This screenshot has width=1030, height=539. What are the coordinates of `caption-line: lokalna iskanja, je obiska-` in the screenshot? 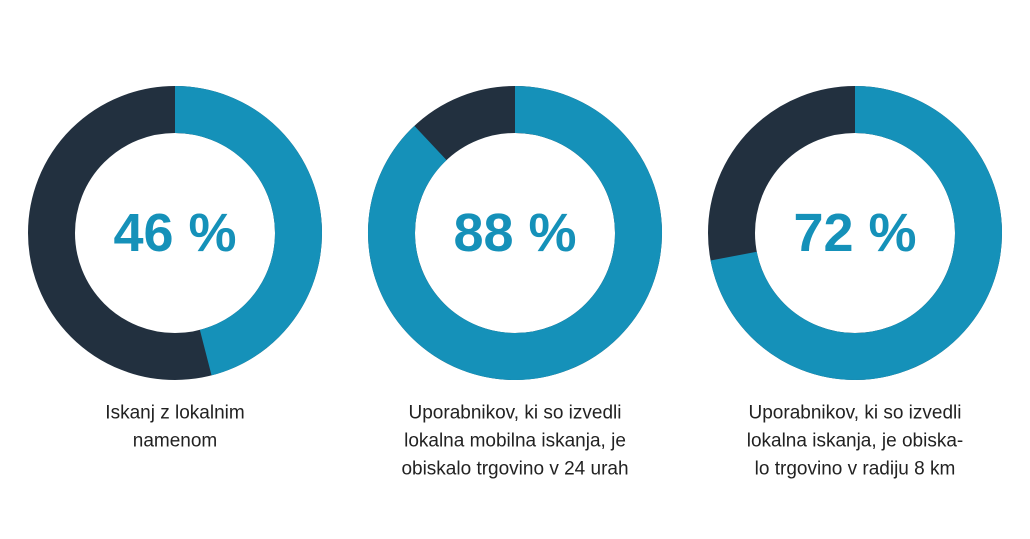 It's located at (855, 441).